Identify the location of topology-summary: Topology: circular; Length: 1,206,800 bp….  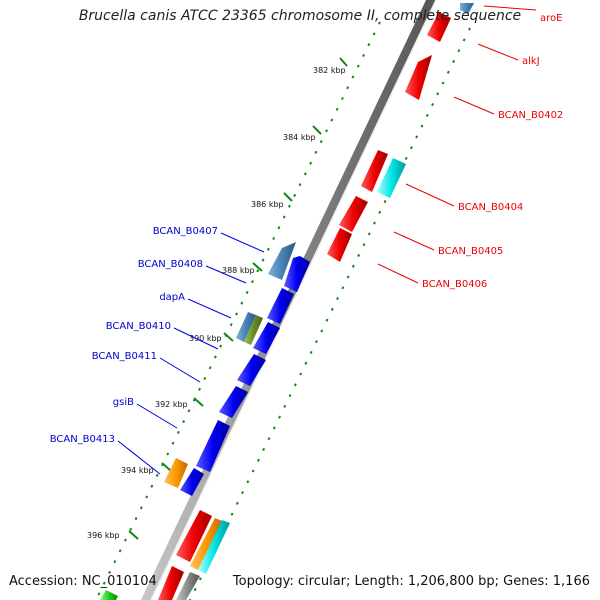
(411, 581).